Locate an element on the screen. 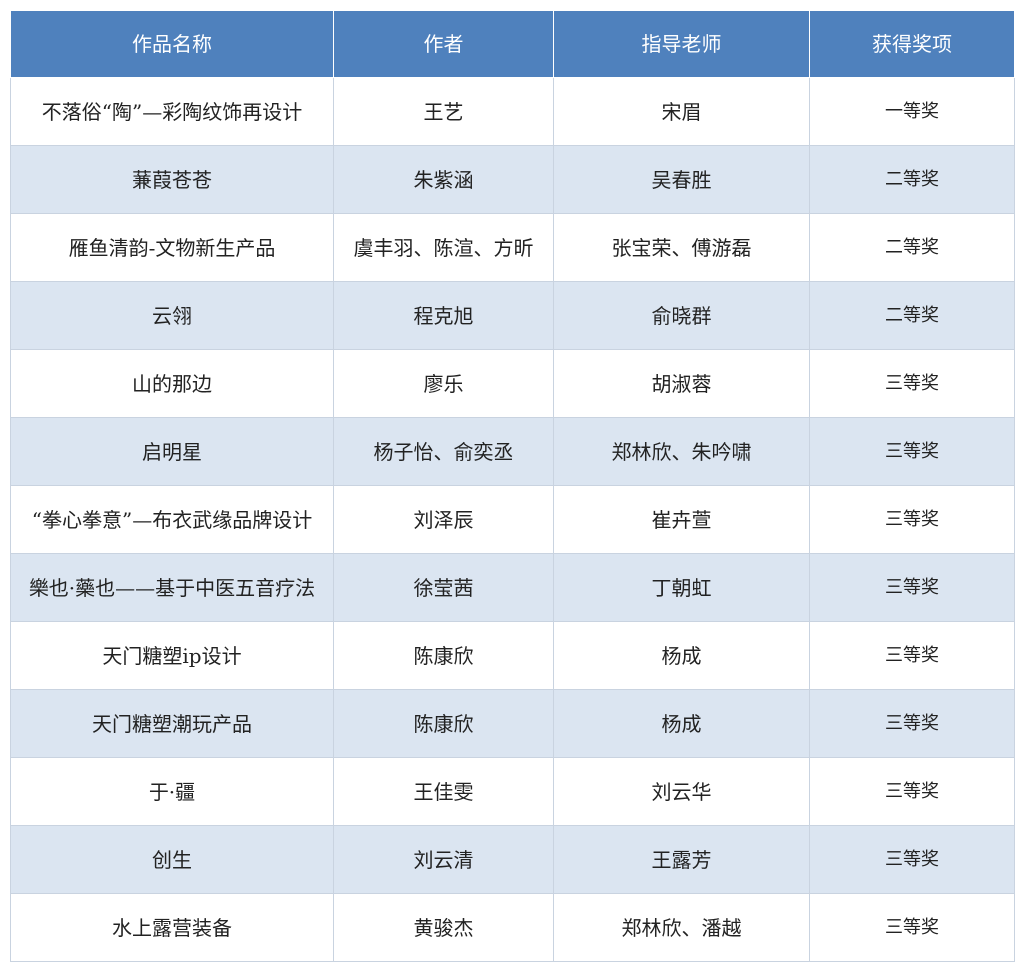  work-name-cell: 不落俗“陶”—彩陶纹饰再设计 is located at coordinates (172, 111).